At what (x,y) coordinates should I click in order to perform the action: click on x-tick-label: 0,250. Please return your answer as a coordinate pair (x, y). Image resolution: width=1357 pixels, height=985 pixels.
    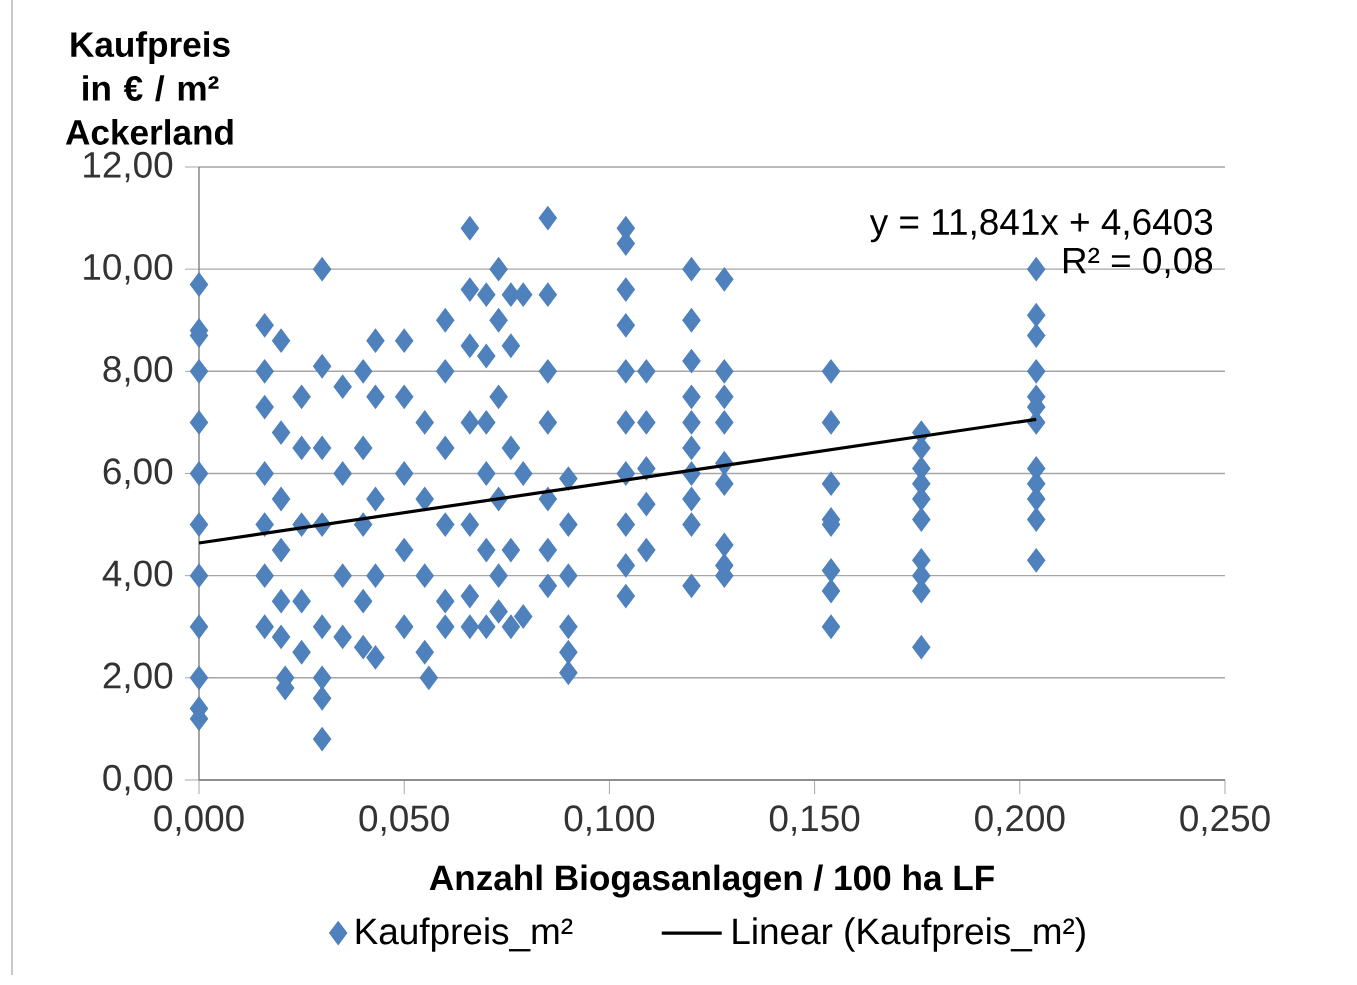
    Looking at the image, I should click on (1225, 820).